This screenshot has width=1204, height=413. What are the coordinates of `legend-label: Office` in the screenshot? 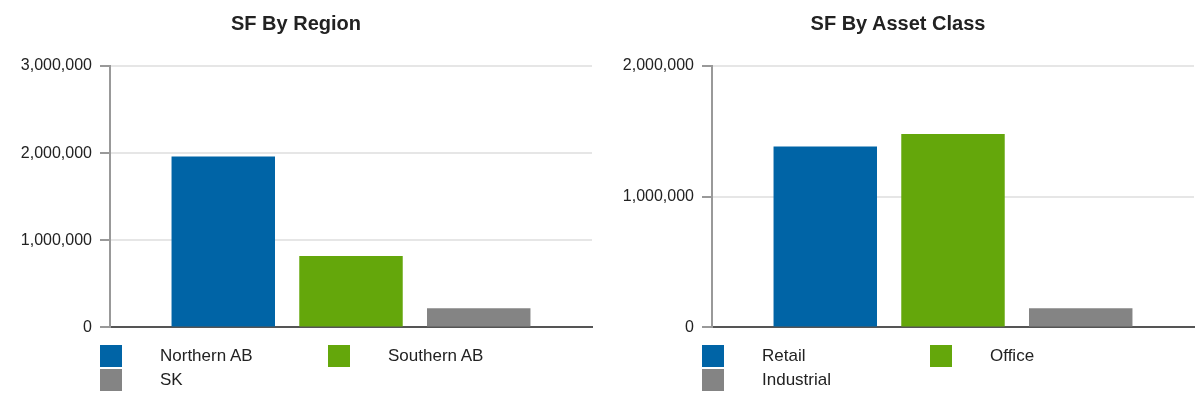 It's located at (1012, 356).